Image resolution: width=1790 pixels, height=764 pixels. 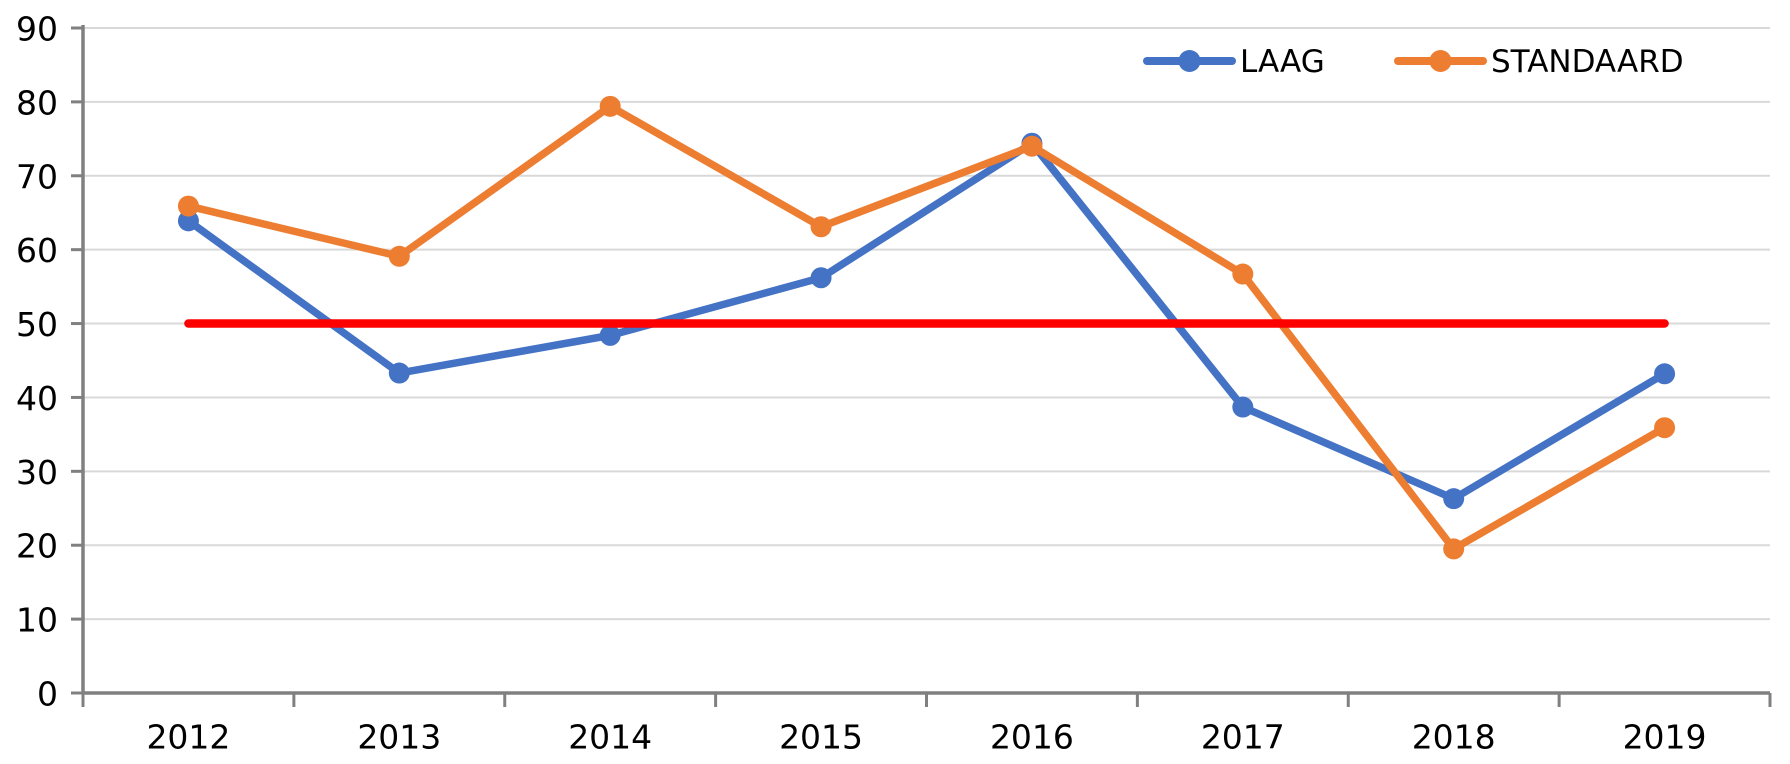 What do you see at coordinates (1665, 737) in the screenshot?
I see `x-tick-label-2019: 2019` at bounding box center [1665, 737].